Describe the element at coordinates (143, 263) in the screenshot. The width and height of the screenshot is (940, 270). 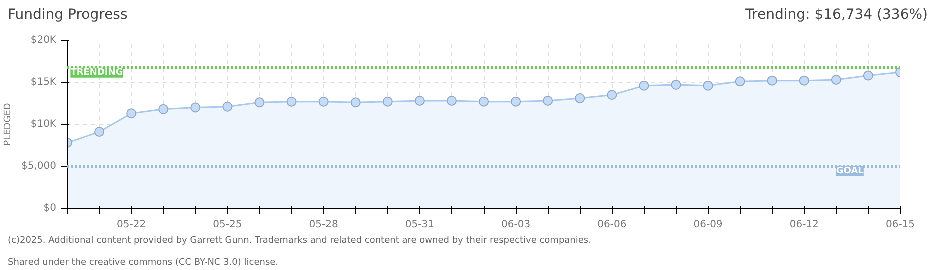
I see `text: Shared under the creative commons (CC BY-NC 3.0) license.` at that location.